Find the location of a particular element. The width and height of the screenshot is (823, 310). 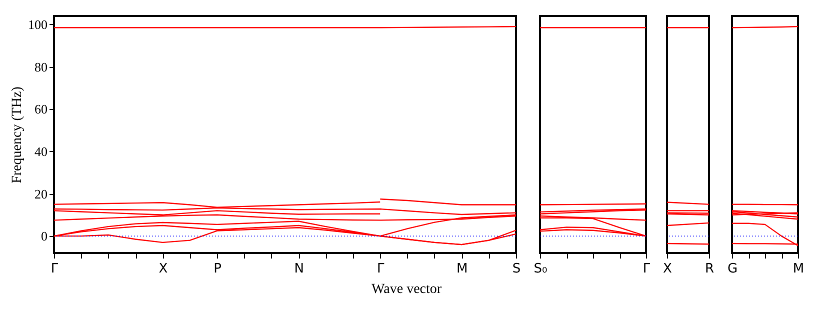

x-tick-label: S is located at coordinates (516, 269).